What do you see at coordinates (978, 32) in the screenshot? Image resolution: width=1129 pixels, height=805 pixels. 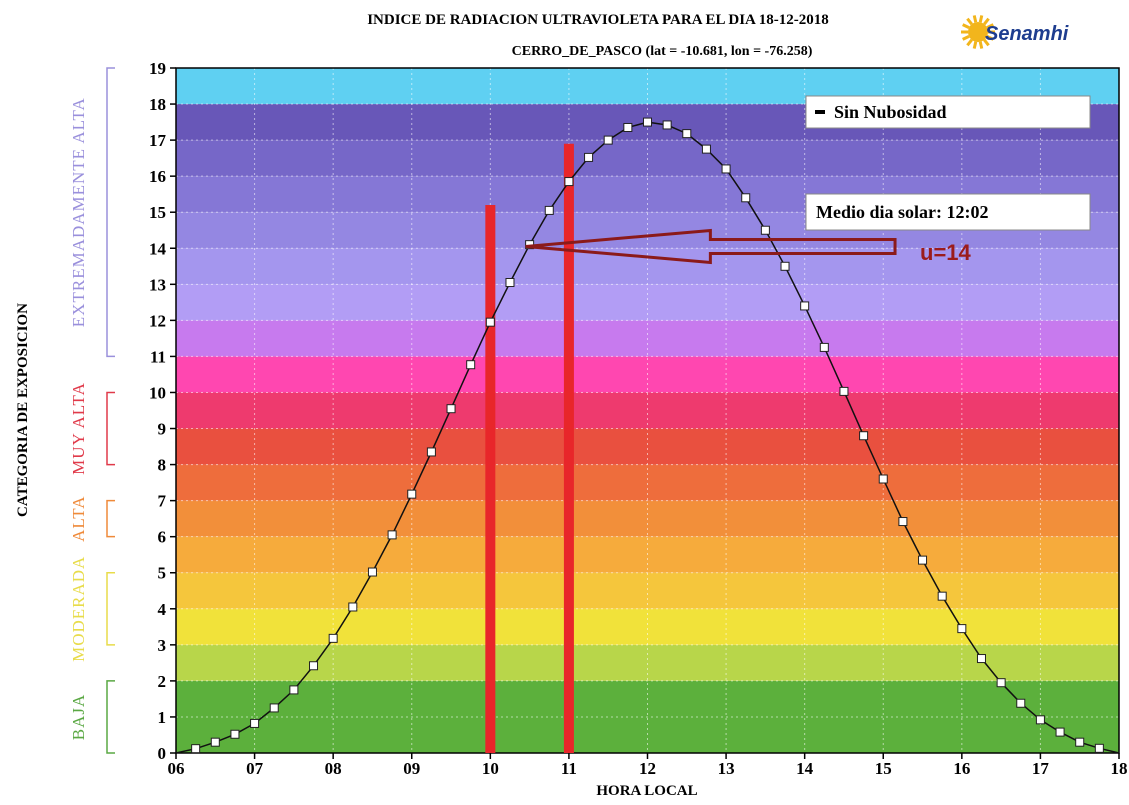 I see `sun-icon` at bounding box center [978, 32].